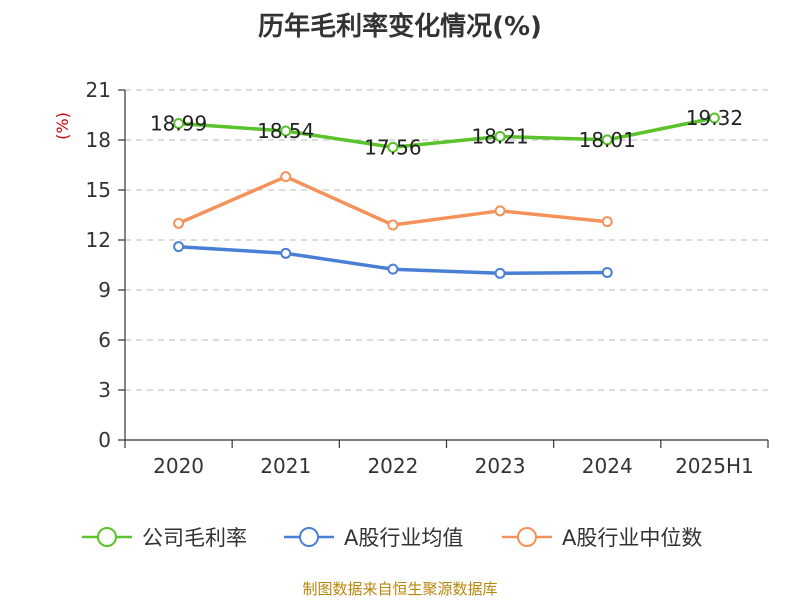 The image size is (800, 600). Describe the element at coordinates (392, 466) in the screenshot. I see `x-tick-label: 2022` at that location.